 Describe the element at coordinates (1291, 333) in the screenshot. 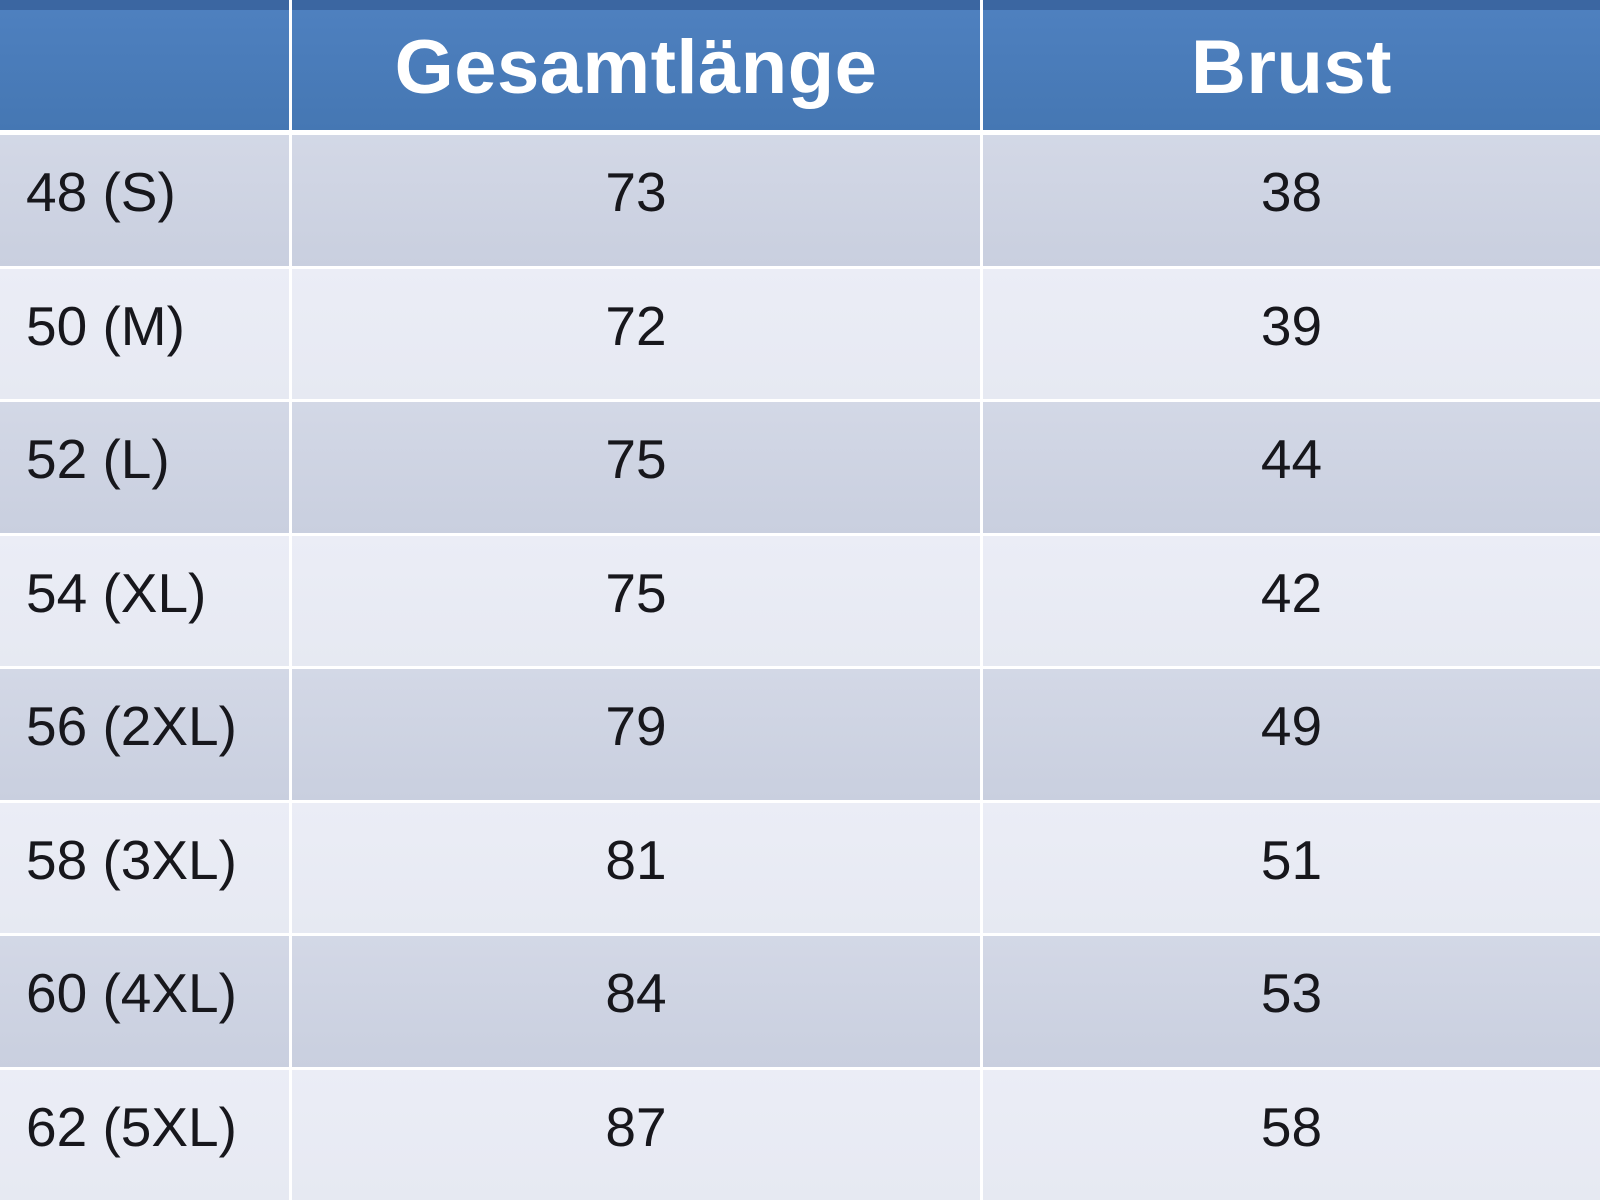

I see `chest-cell: 39` at that location.